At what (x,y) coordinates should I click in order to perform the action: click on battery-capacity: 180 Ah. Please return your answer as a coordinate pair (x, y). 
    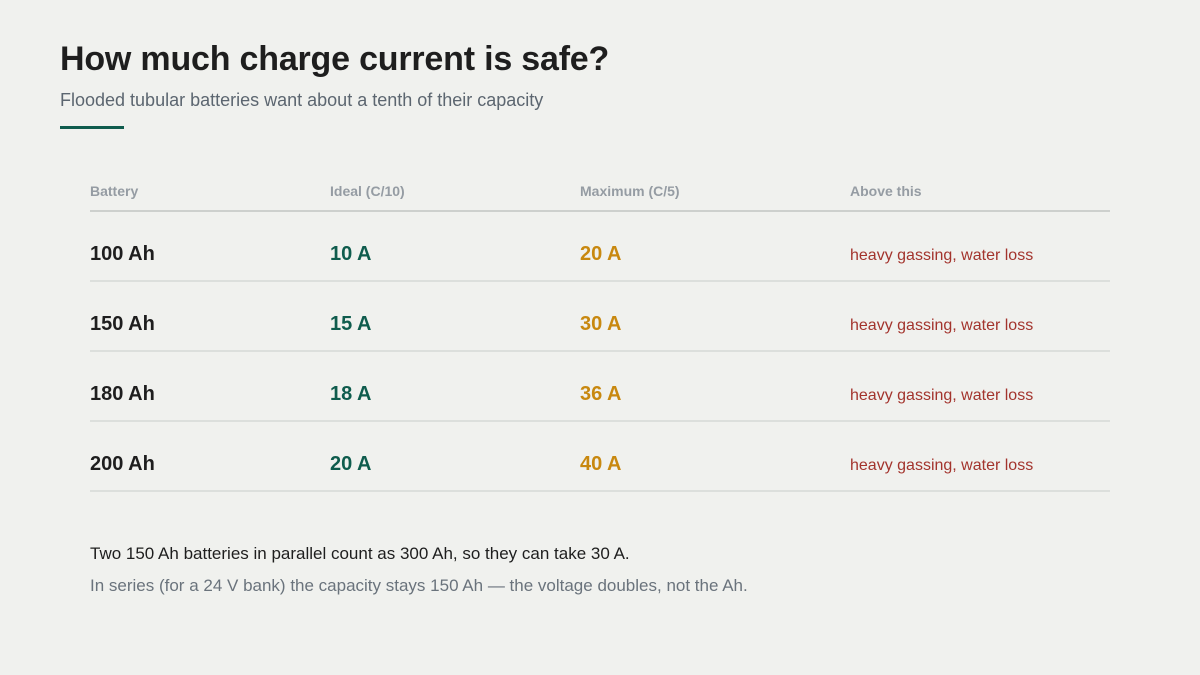
    Looking at the image, I should click on (122, 394).